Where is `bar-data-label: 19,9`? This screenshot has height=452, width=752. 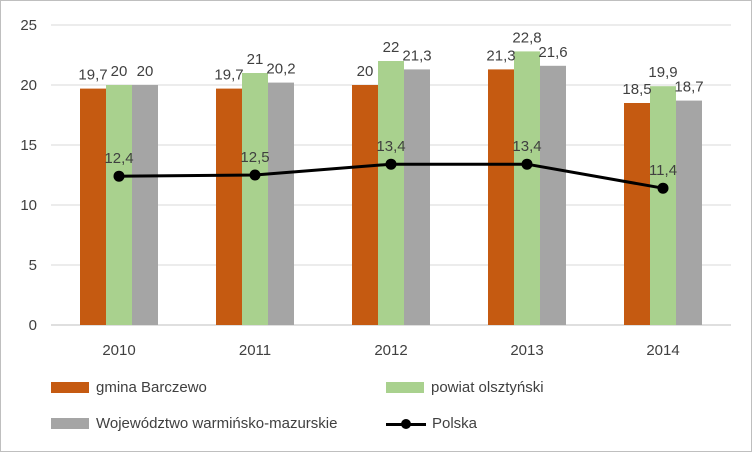 bar-data-label: 19,9 is located at coordinates (662, 72).